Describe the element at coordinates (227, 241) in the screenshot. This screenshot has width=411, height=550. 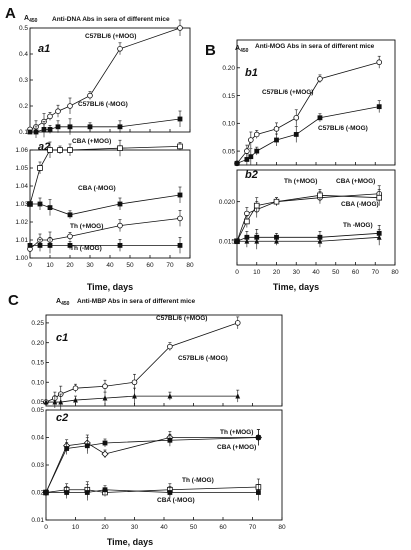
I see `y-tick-label: 0.015` at that location.